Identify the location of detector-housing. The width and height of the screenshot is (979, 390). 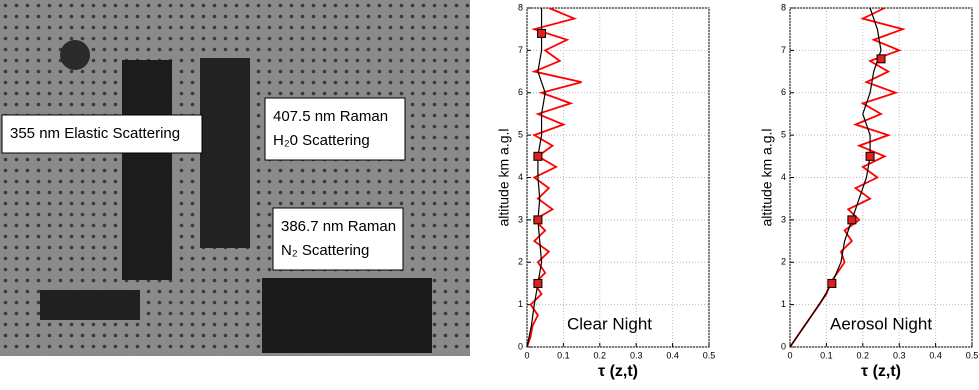
(347, 315).